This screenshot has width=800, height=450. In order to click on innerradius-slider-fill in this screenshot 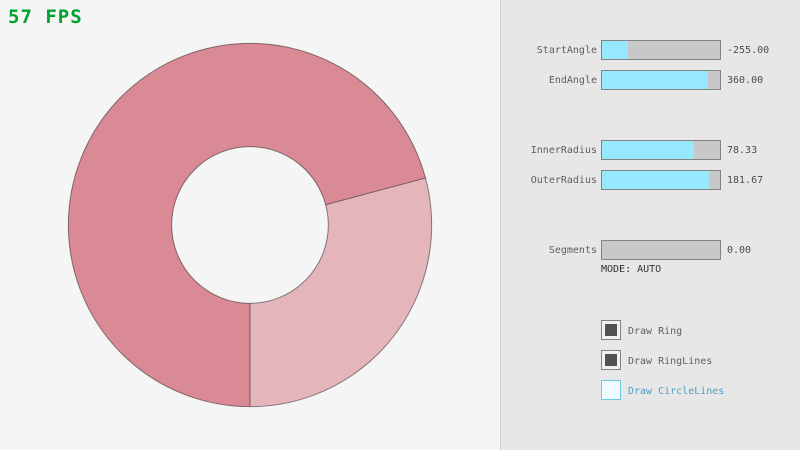, I will do `click(648, 150)`.